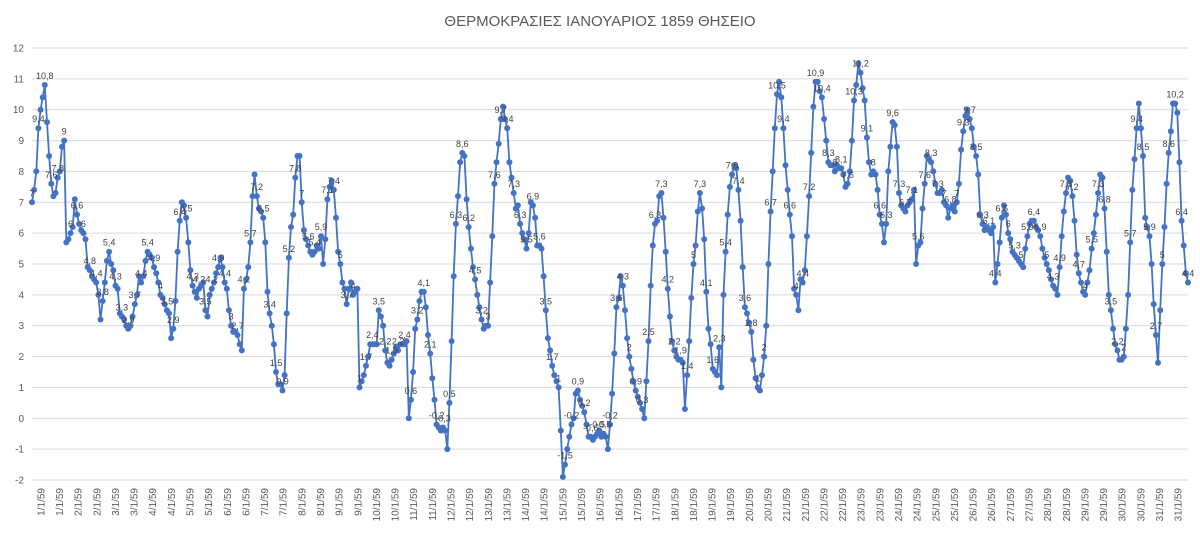 The height and width of the screenshot is (536, 1200). What do you see at coordinates (674, 341) in the screenshot?
I see `data-label: 2,2` at bounding box center [674, 341].